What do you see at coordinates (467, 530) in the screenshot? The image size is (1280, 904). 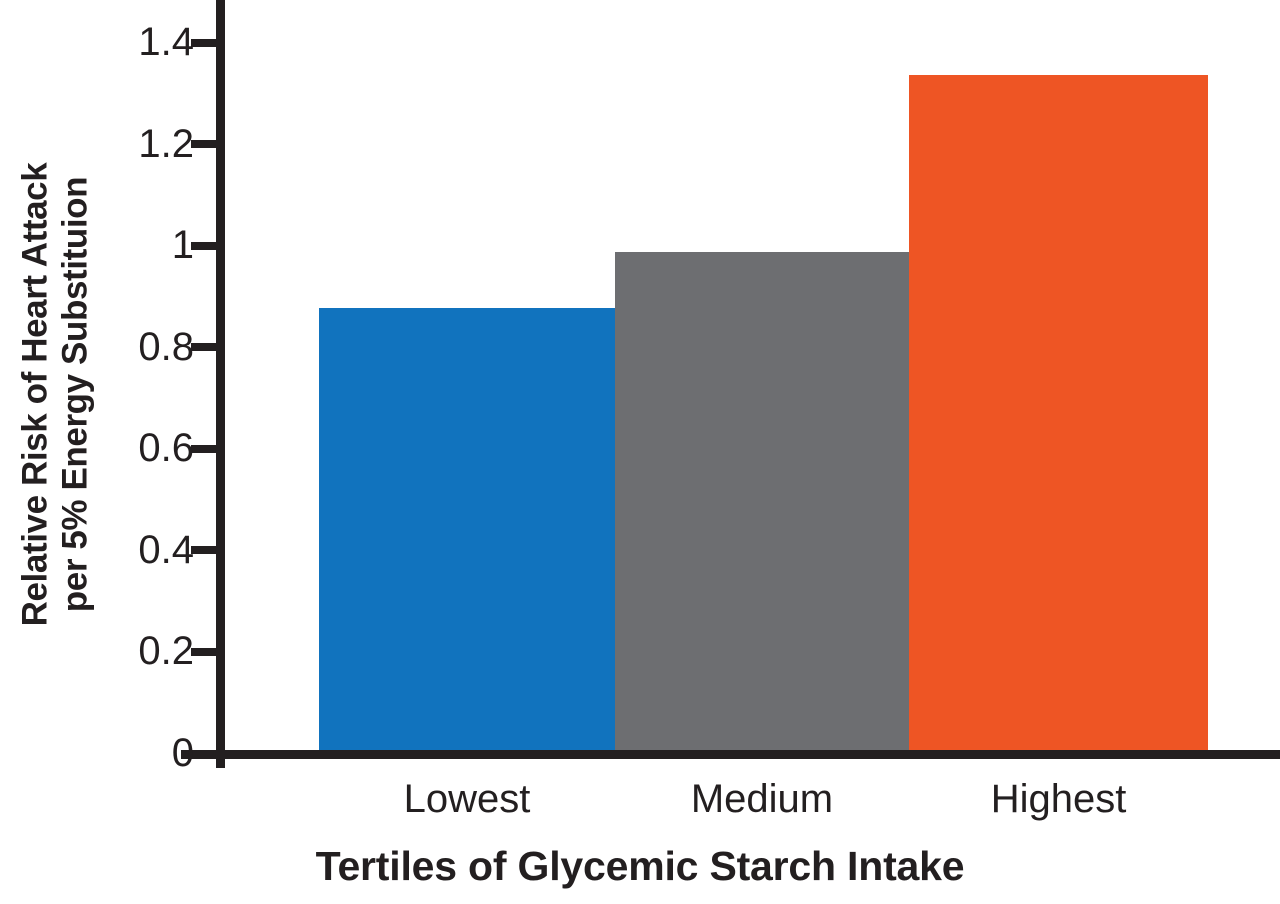 I see `bar-lowest` at bounding box center [467, 530].